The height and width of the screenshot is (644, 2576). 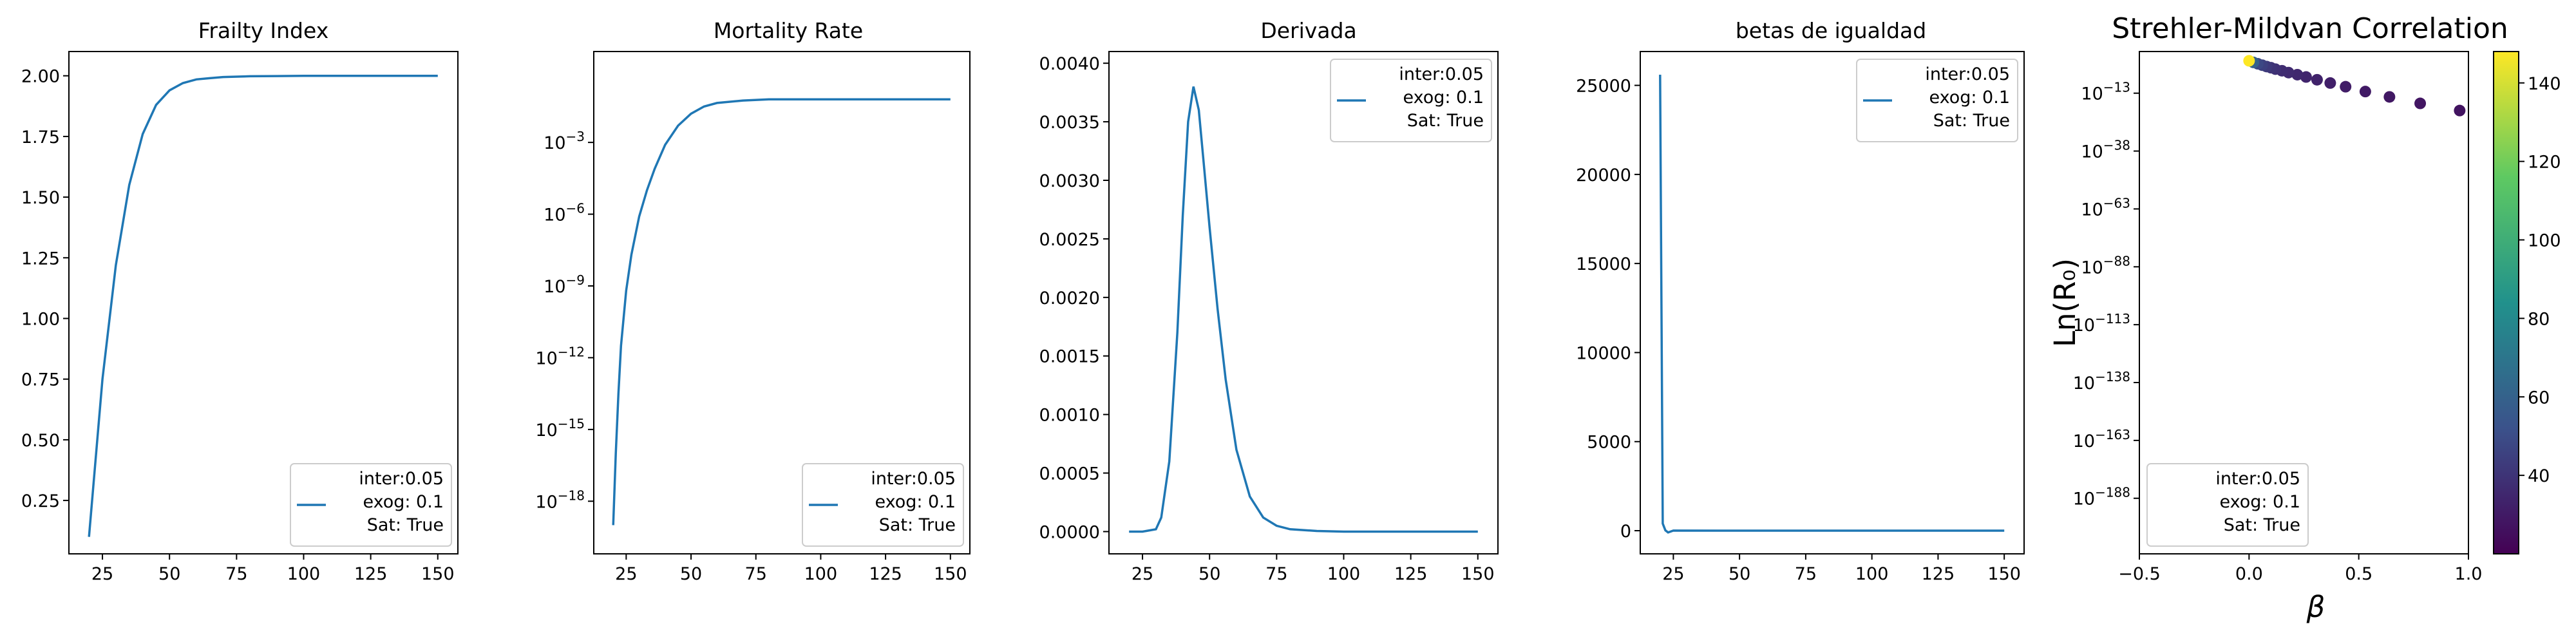 I want to click on x-tick-label: 0.0, so click(x=2249, y=574).